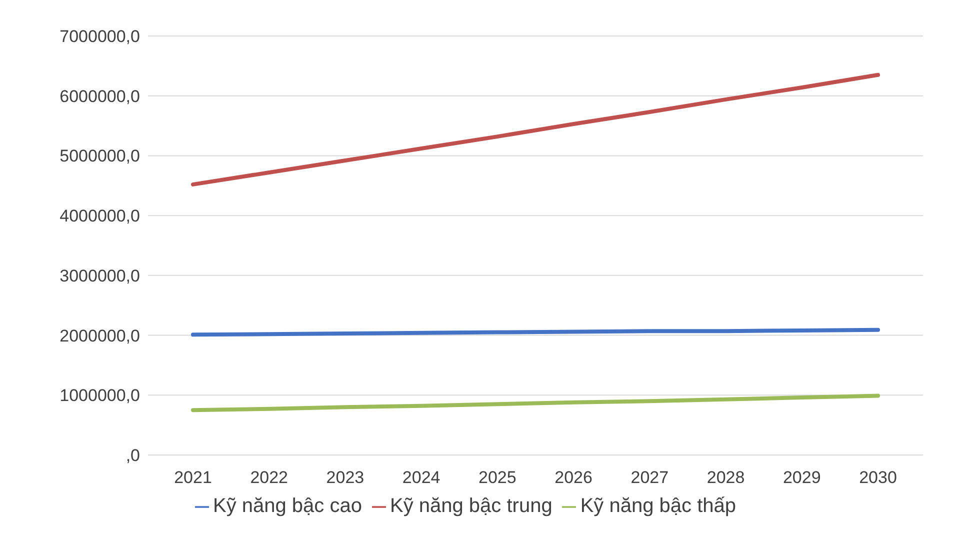 Image resolution: width=955 pixels, height=534 pixels. What do you see at coordinates (725, 478) in the screenshot?
I see `x-tick-label: 2028` at bounding box center [725, 478].